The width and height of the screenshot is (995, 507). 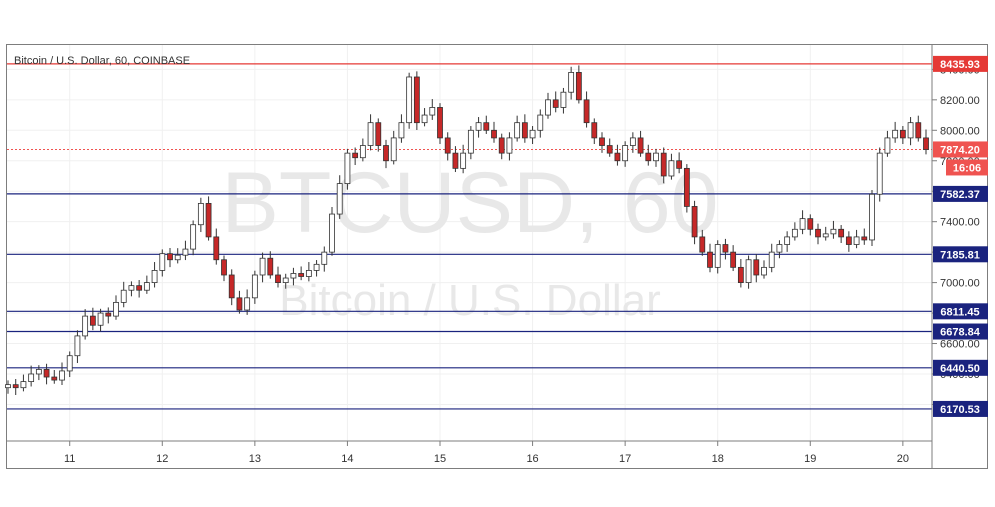 I want to click on y-tick-label: 7400.00, so click(x=960, y=223).